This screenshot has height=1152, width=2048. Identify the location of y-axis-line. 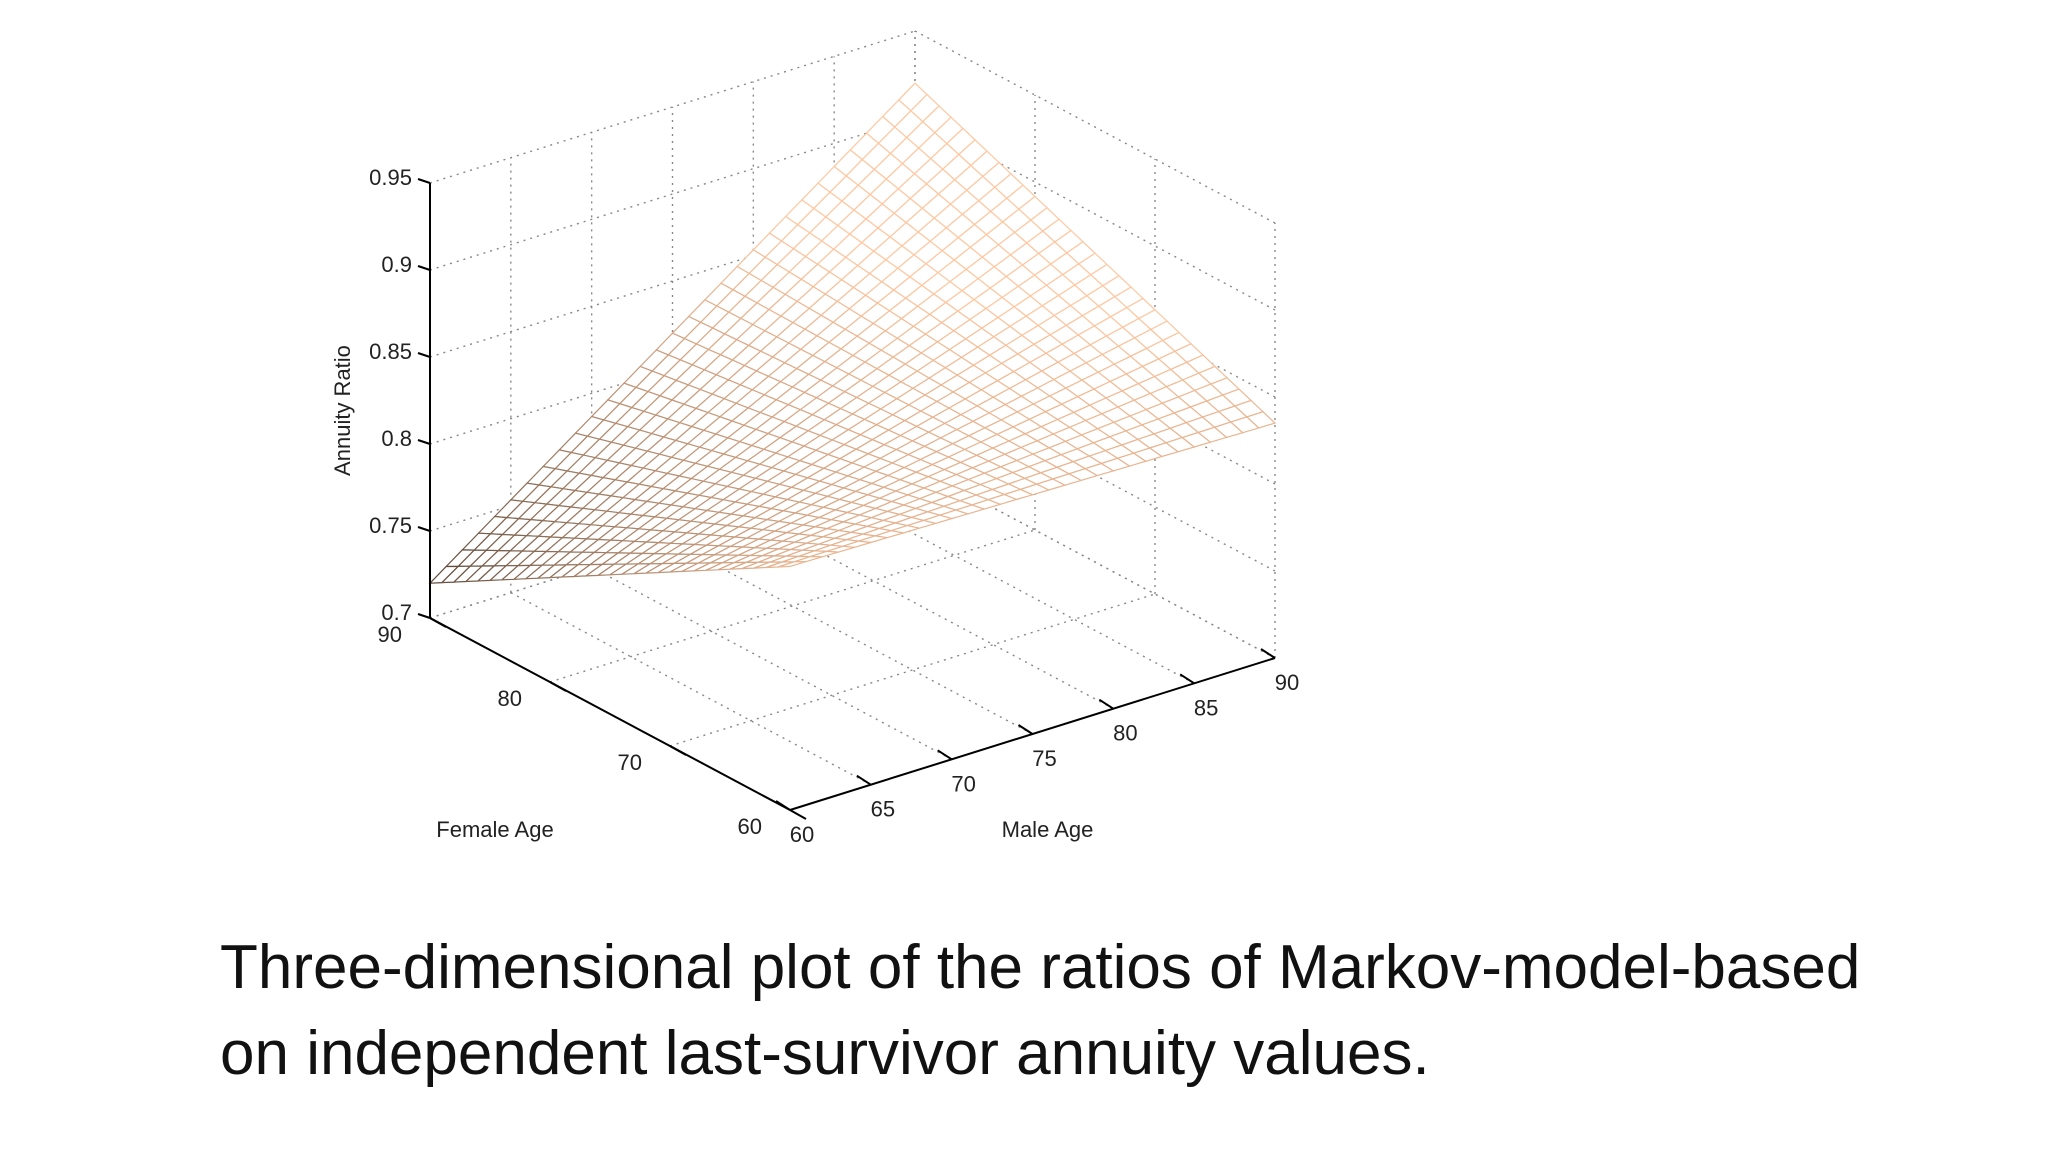
(610, 714).